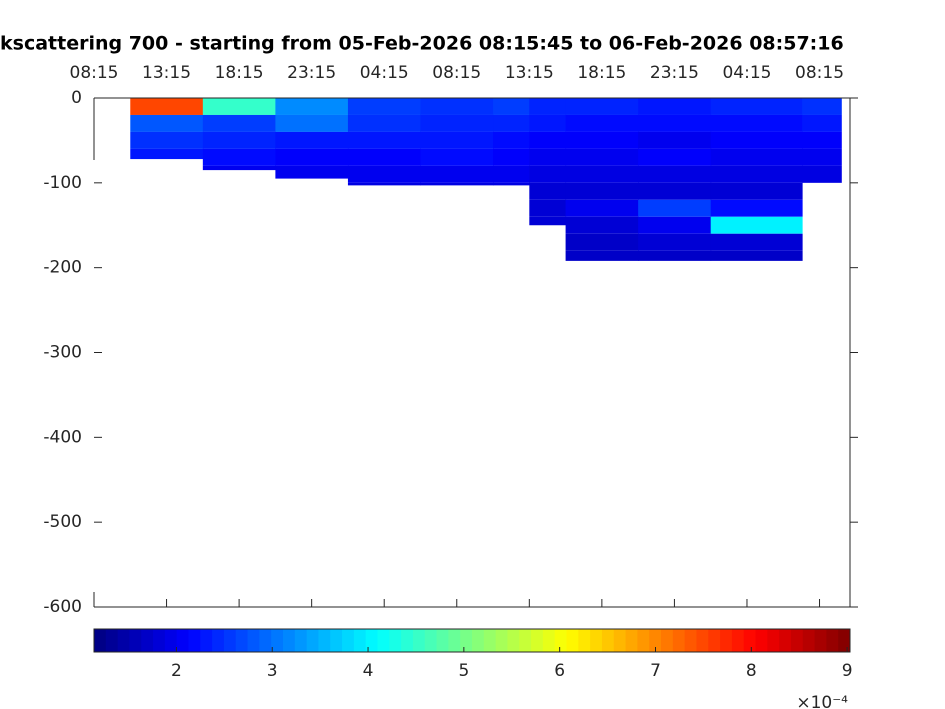 The image size is (945, 709). What do you see at coordinates (62, 522) in the screenshot?
I see `y-tick-label: -500` at bounding box center [62, 522].